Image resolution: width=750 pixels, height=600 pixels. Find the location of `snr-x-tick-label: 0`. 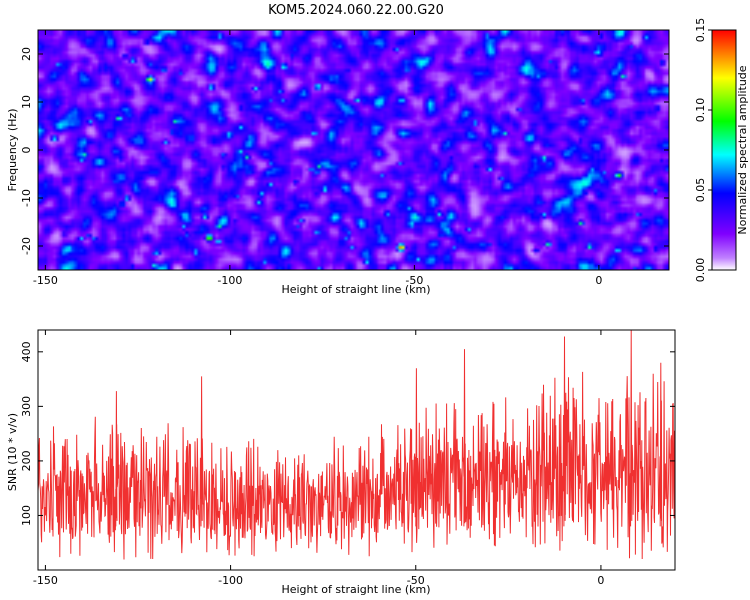

snr-x-tick-label: 0 is located at coordinates (600, 580).